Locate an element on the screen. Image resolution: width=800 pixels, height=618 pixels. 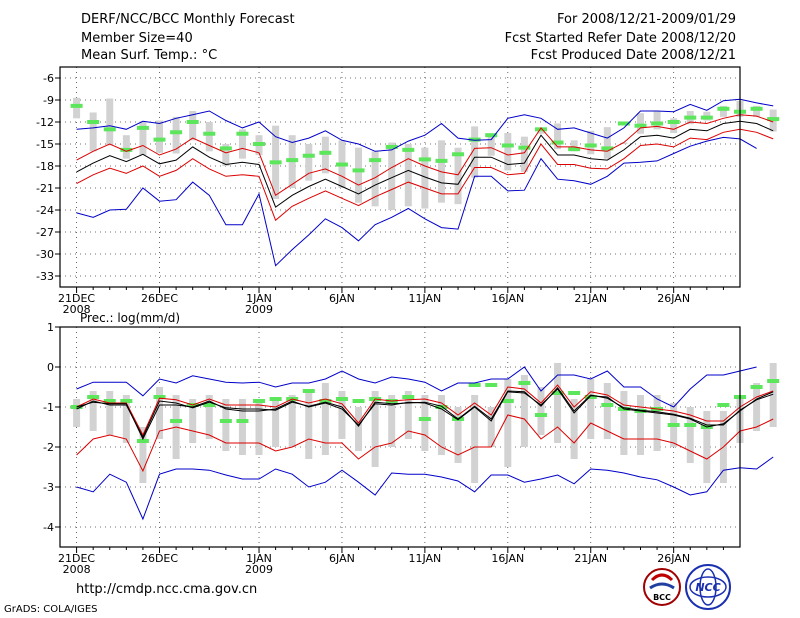
y-tick-label: -4 is located at coordinates (48, 527).